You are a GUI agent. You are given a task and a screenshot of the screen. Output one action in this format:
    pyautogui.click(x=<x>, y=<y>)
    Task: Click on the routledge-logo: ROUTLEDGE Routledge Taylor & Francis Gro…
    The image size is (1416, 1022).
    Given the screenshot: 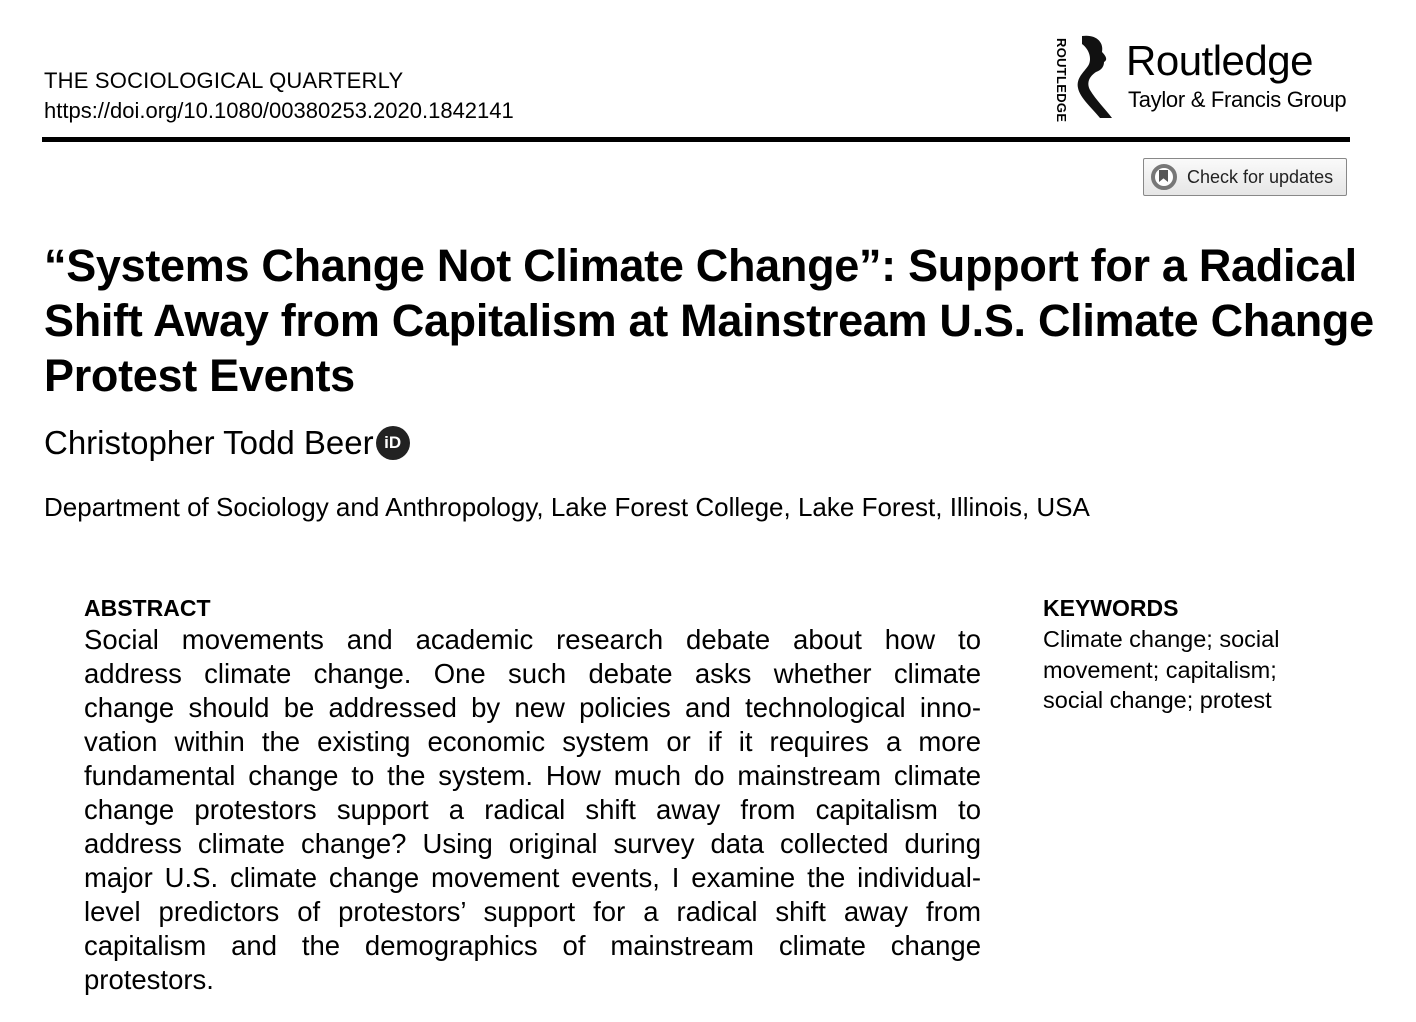 What is the action you would take?
    pyautogui.click(x=1202, y=78)
    